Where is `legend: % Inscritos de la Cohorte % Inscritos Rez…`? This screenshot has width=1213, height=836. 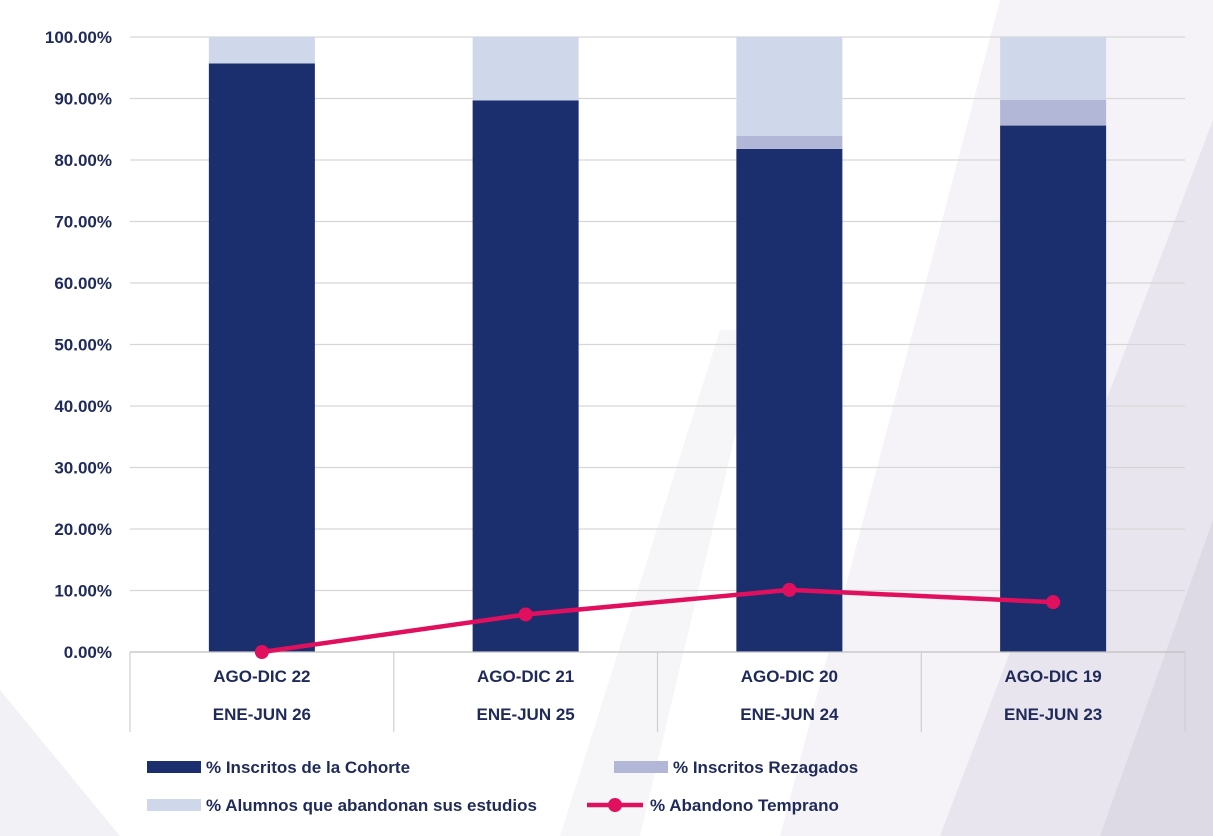 legend: % Inscritos de la Cohorte % Inscritos Rez… is located at coordinates (502, 786).